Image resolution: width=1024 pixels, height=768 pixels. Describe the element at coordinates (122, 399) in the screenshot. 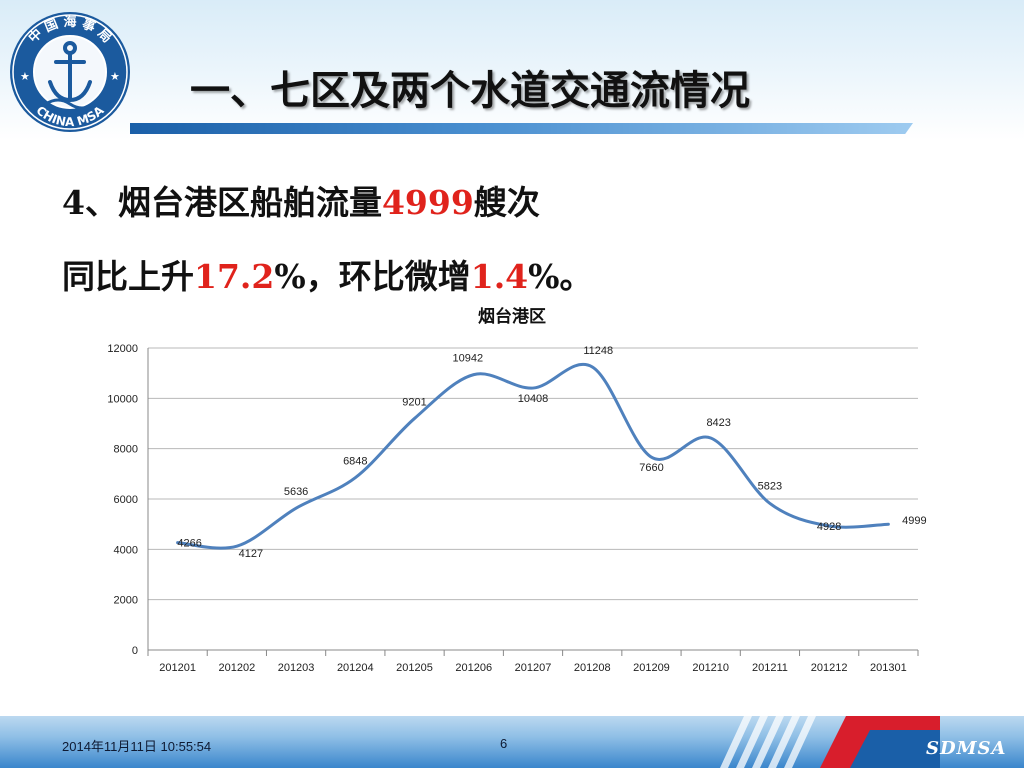

I see `y-tick-label: 10000` at that location.